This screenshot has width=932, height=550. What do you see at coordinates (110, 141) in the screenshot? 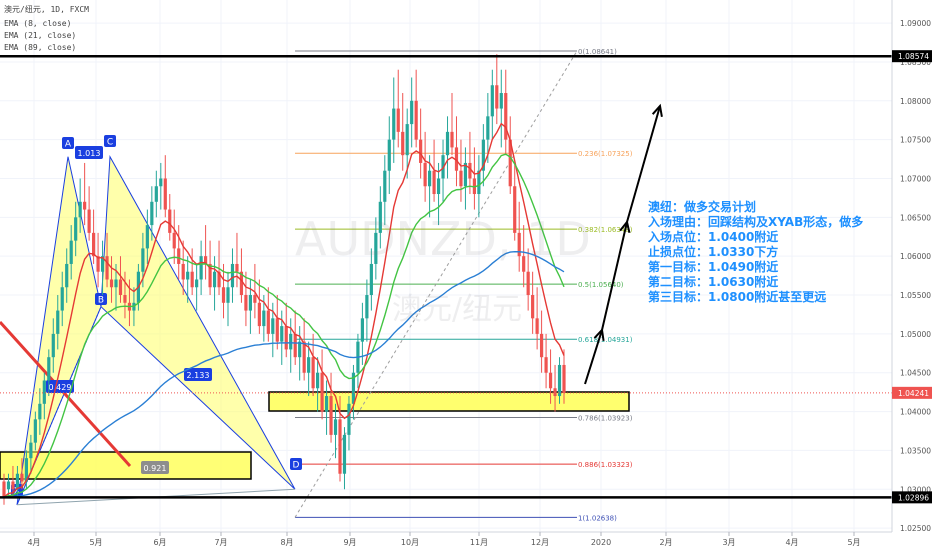
I see `pattern-point-c` at bounding box center [110, 141].